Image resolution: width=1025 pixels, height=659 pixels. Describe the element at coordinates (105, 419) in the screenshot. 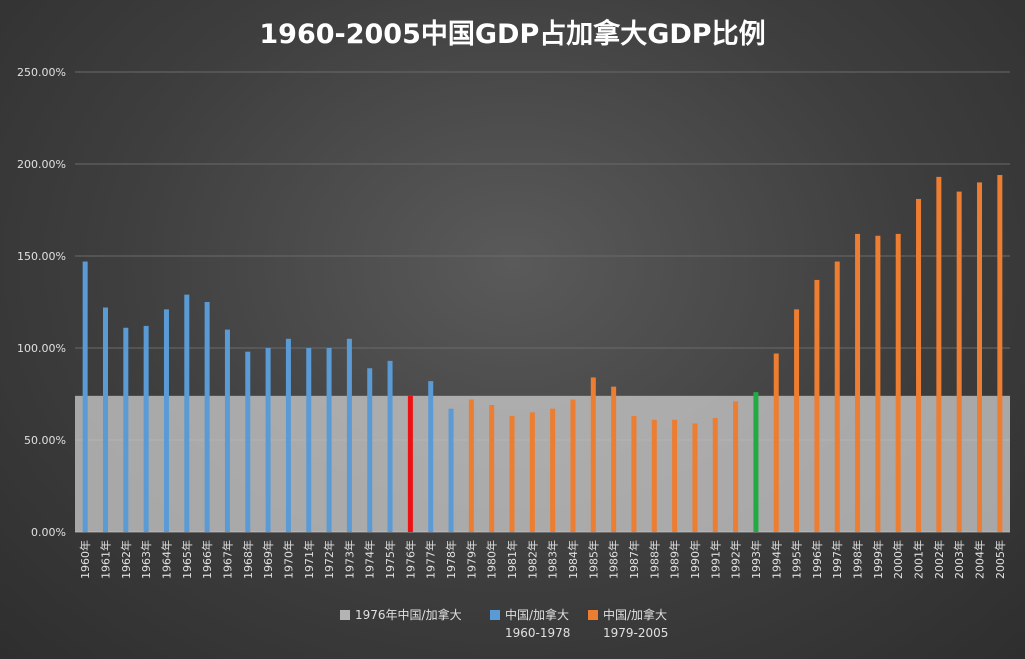

I see `bar-1961年` at that location.